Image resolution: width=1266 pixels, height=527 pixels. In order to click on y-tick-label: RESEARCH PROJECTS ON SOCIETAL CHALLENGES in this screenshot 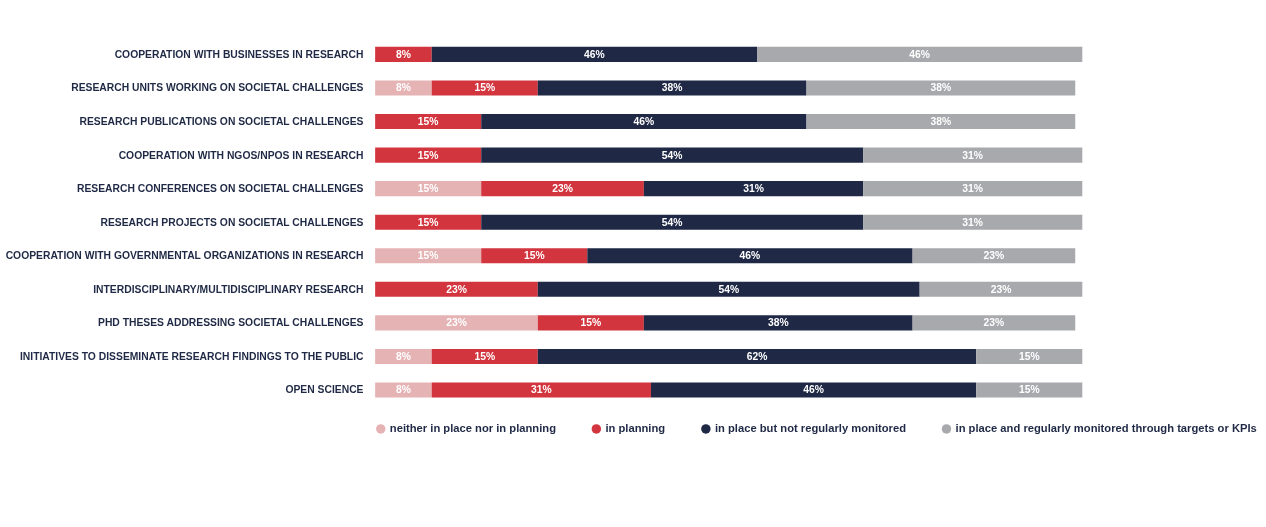, I will do `click(232, 222)`.